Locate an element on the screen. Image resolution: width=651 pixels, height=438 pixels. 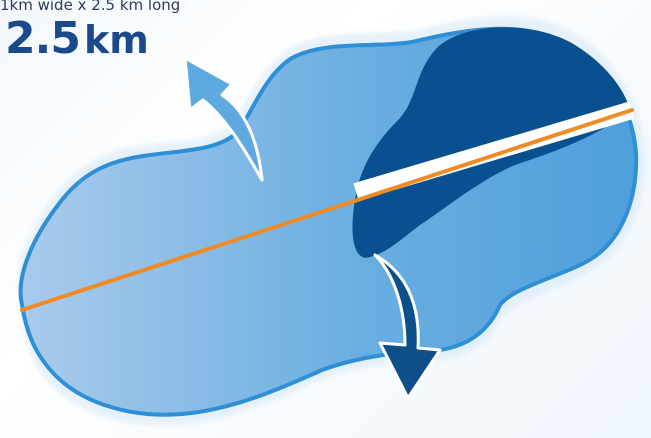
length-value: 2.5 is located at coordinates (43, 38).